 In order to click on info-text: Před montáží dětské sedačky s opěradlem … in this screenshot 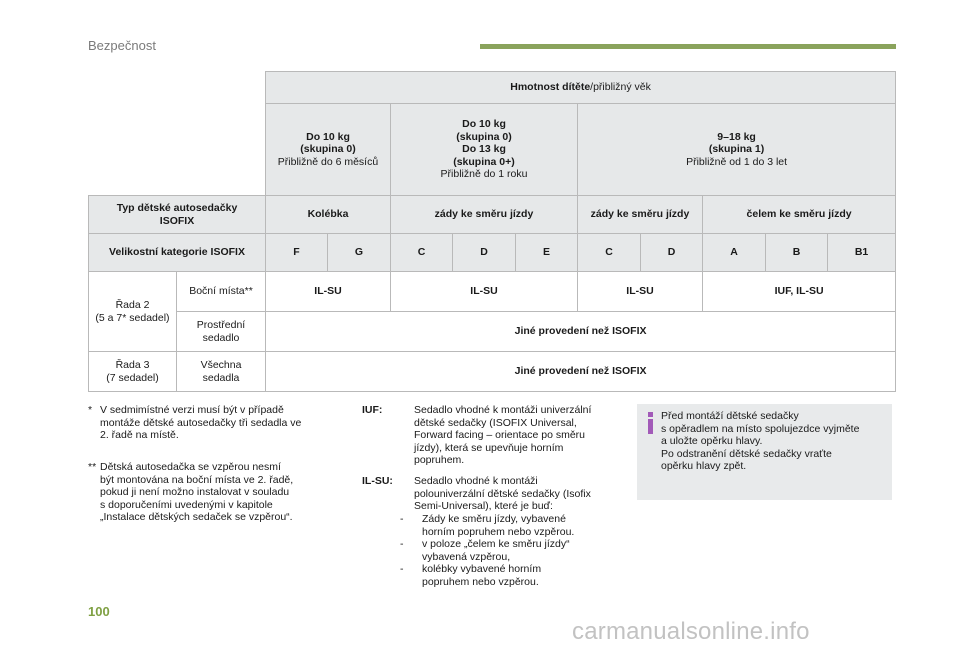, I will do `click(760, 441)`.